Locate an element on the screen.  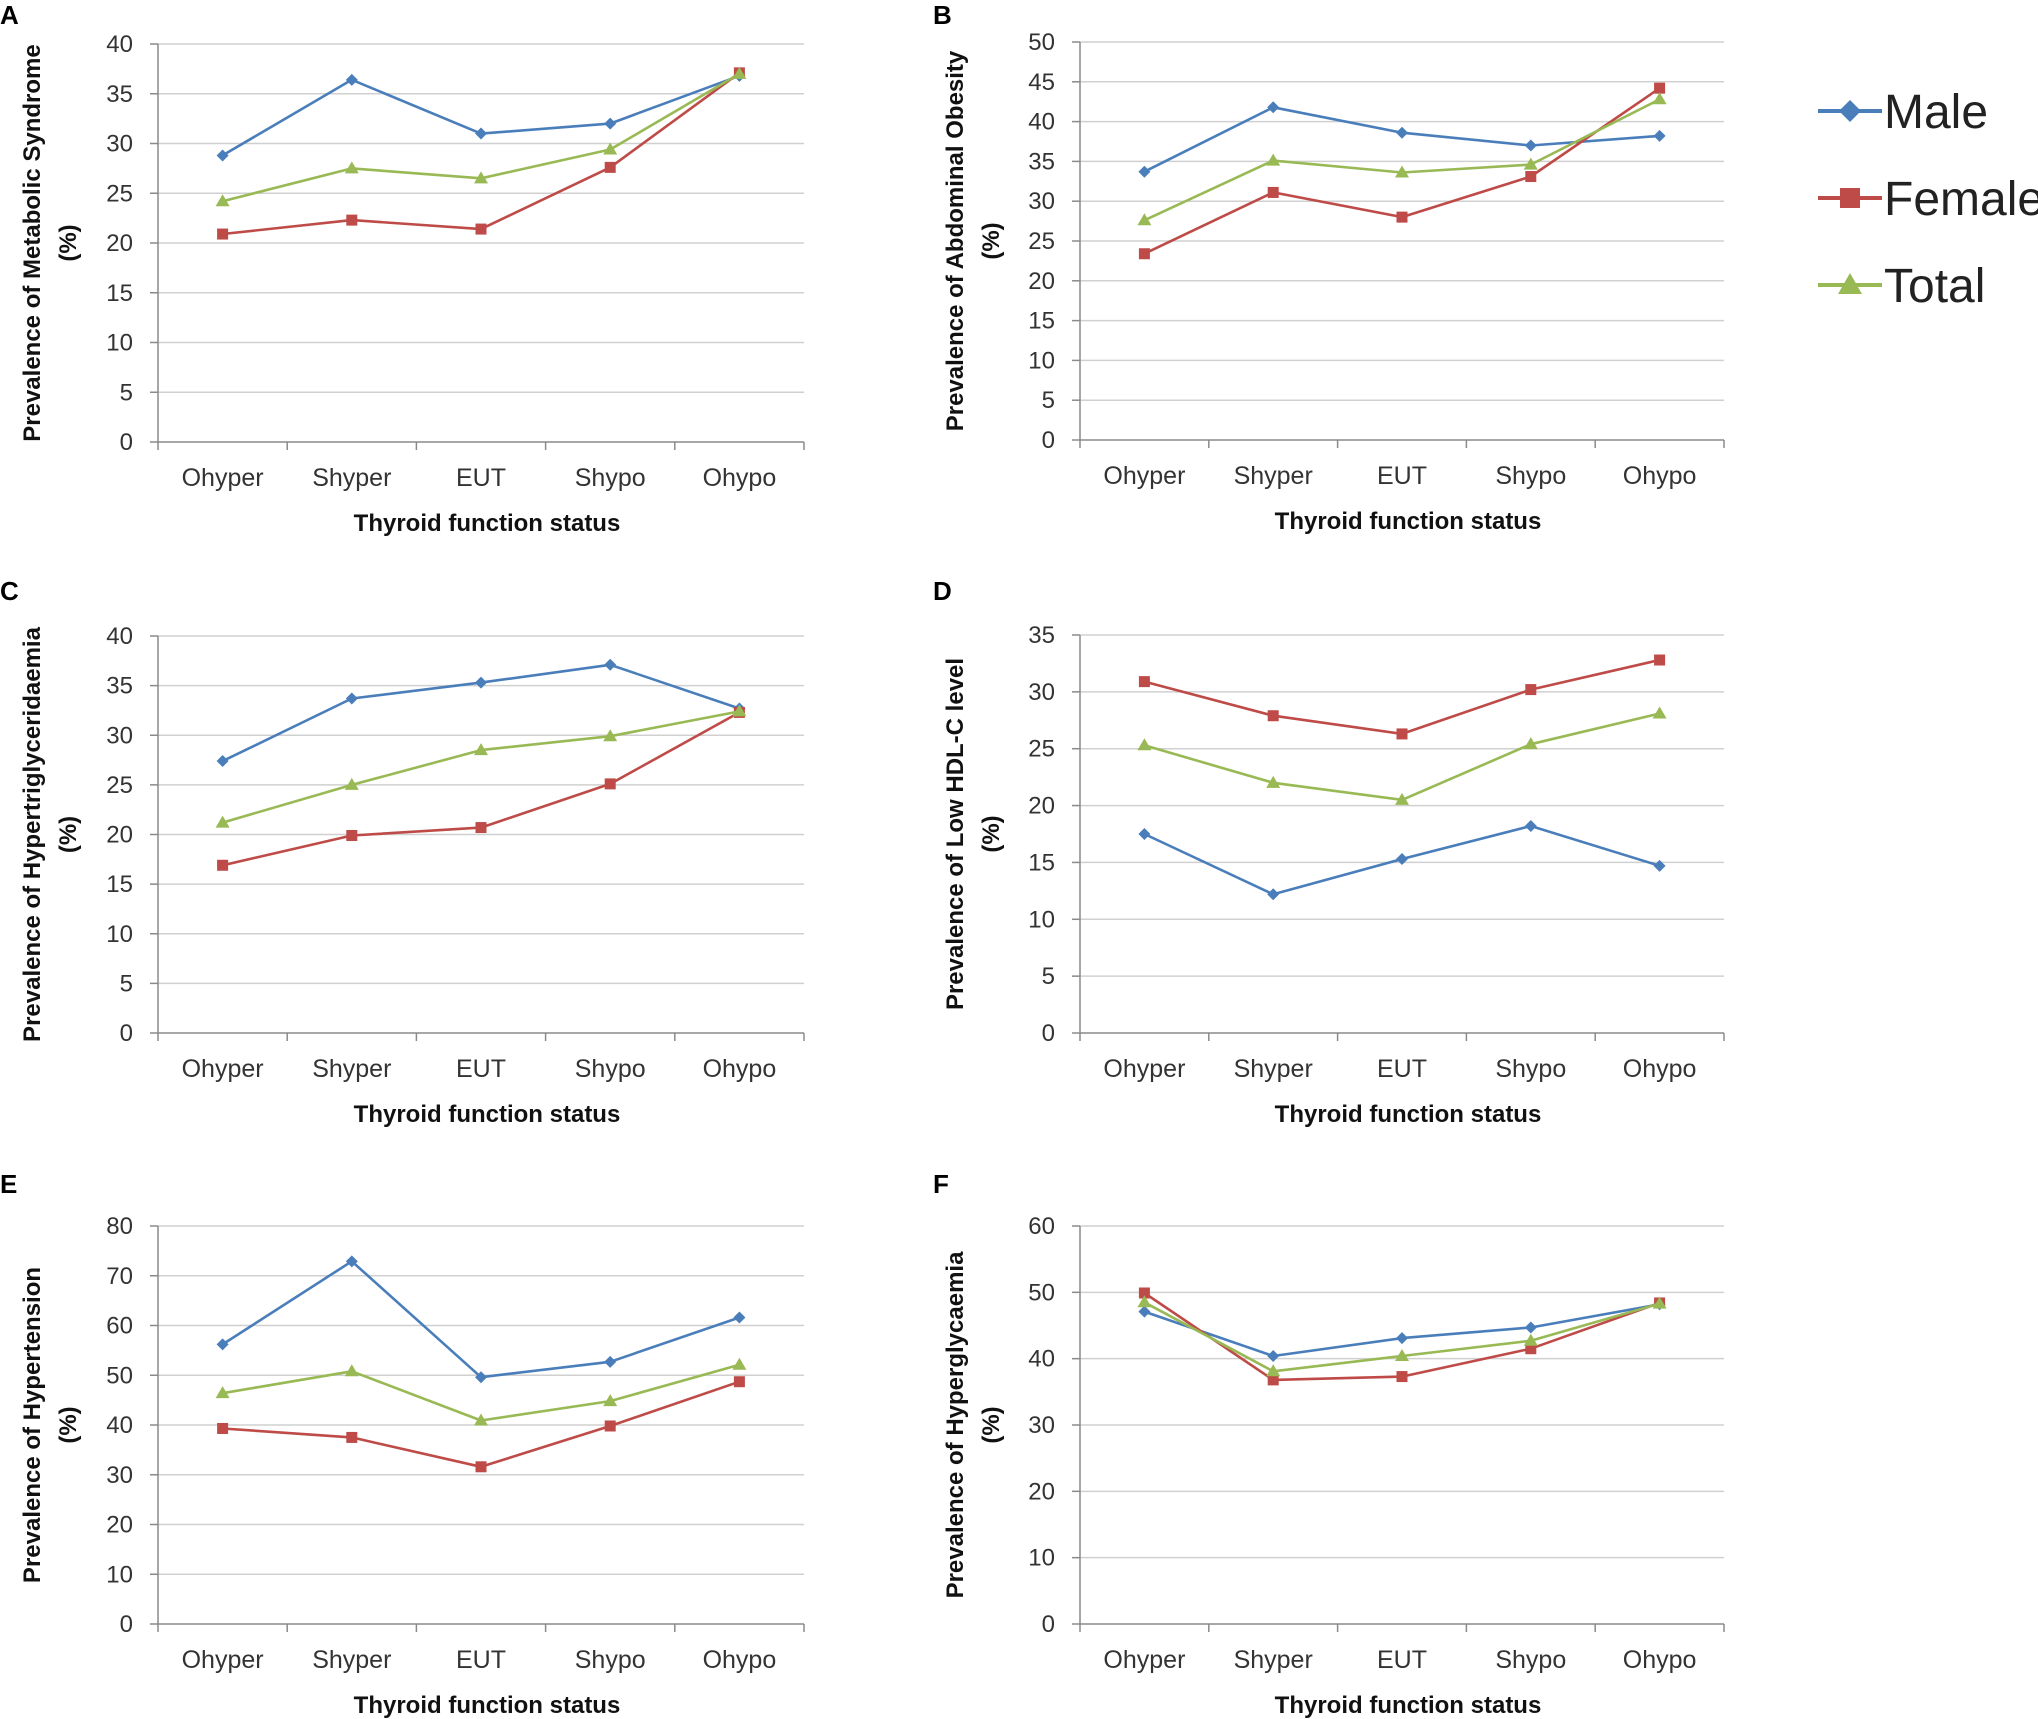
legend-label-female: Female is located at coordinates (1961, 199).